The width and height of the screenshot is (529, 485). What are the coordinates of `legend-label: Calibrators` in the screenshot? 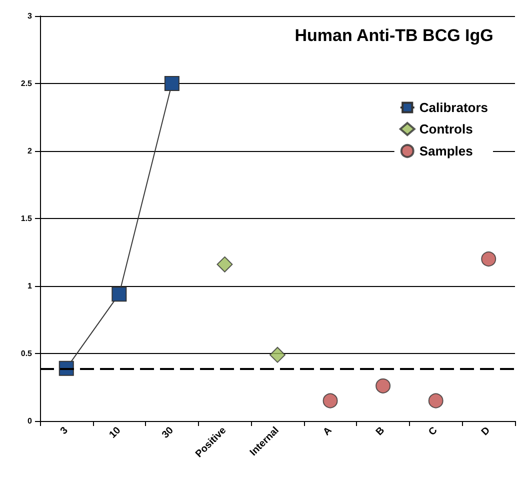 It's located at (453, 107).